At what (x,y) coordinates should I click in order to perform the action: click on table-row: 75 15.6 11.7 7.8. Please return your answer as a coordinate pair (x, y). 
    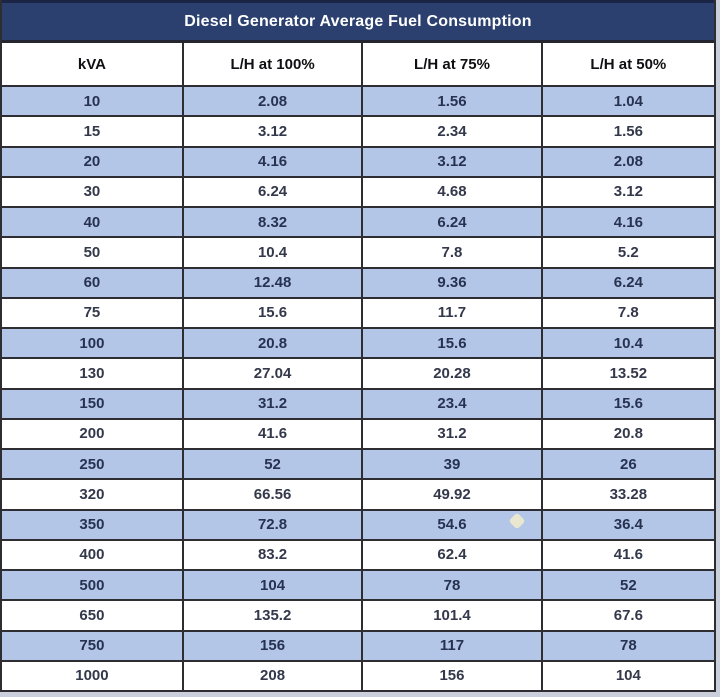
    Looking at the image, I should click on (358, 313).